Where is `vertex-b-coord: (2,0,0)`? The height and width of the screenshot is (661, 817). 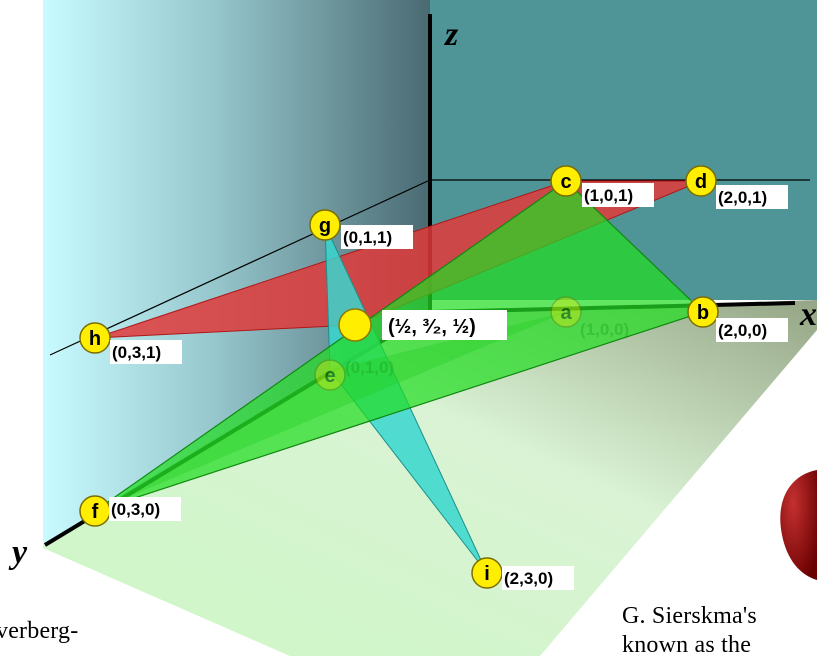 vertex-b-coord: (2,0,0) is located at coordinates (742, 330).